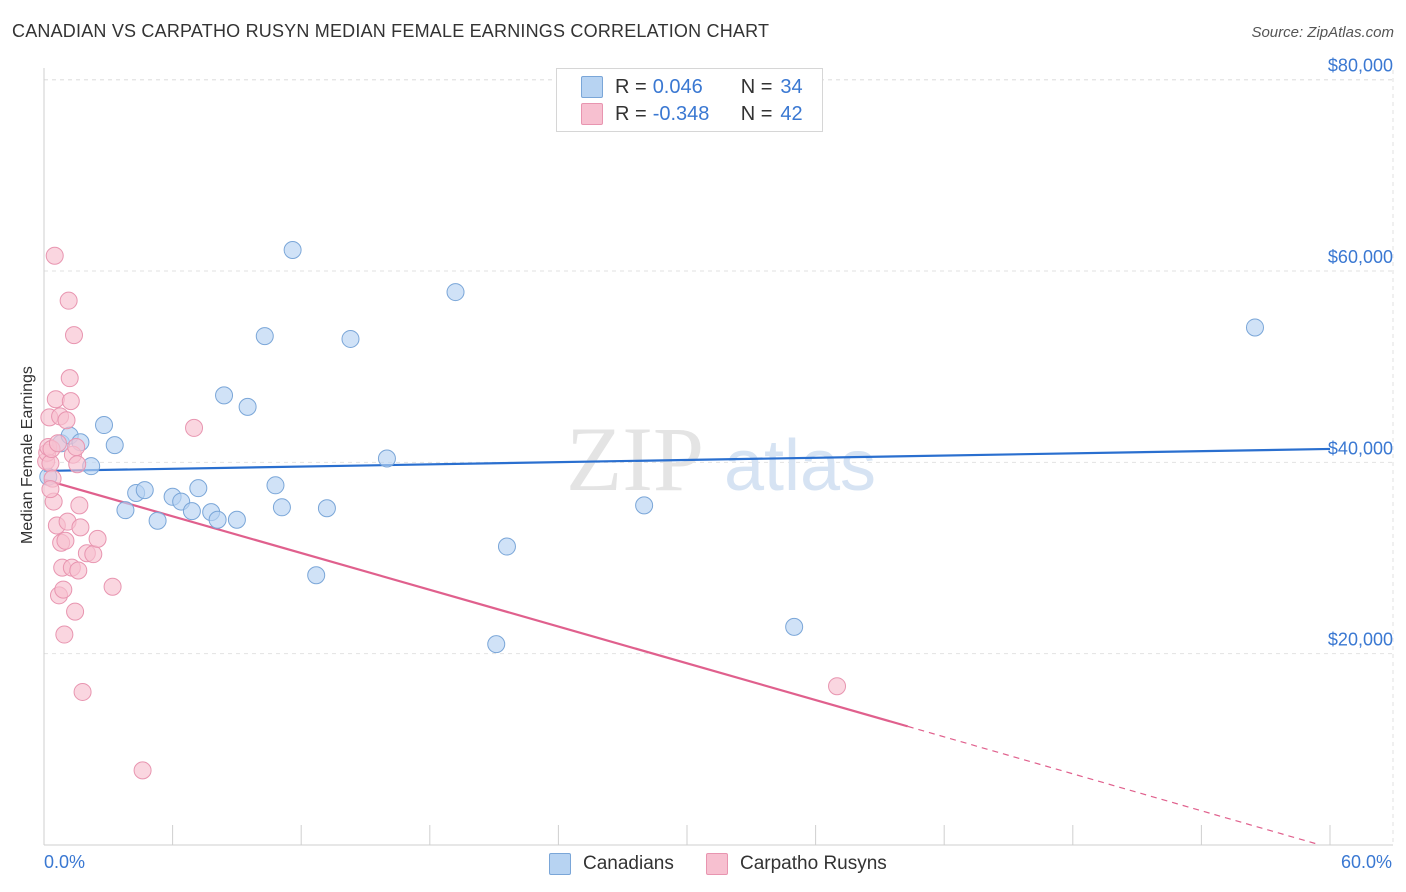 Image resolution: width=1406 pixels, height=892 pixels. I want to click on legend-swatch-canadians, so click(592, 87).